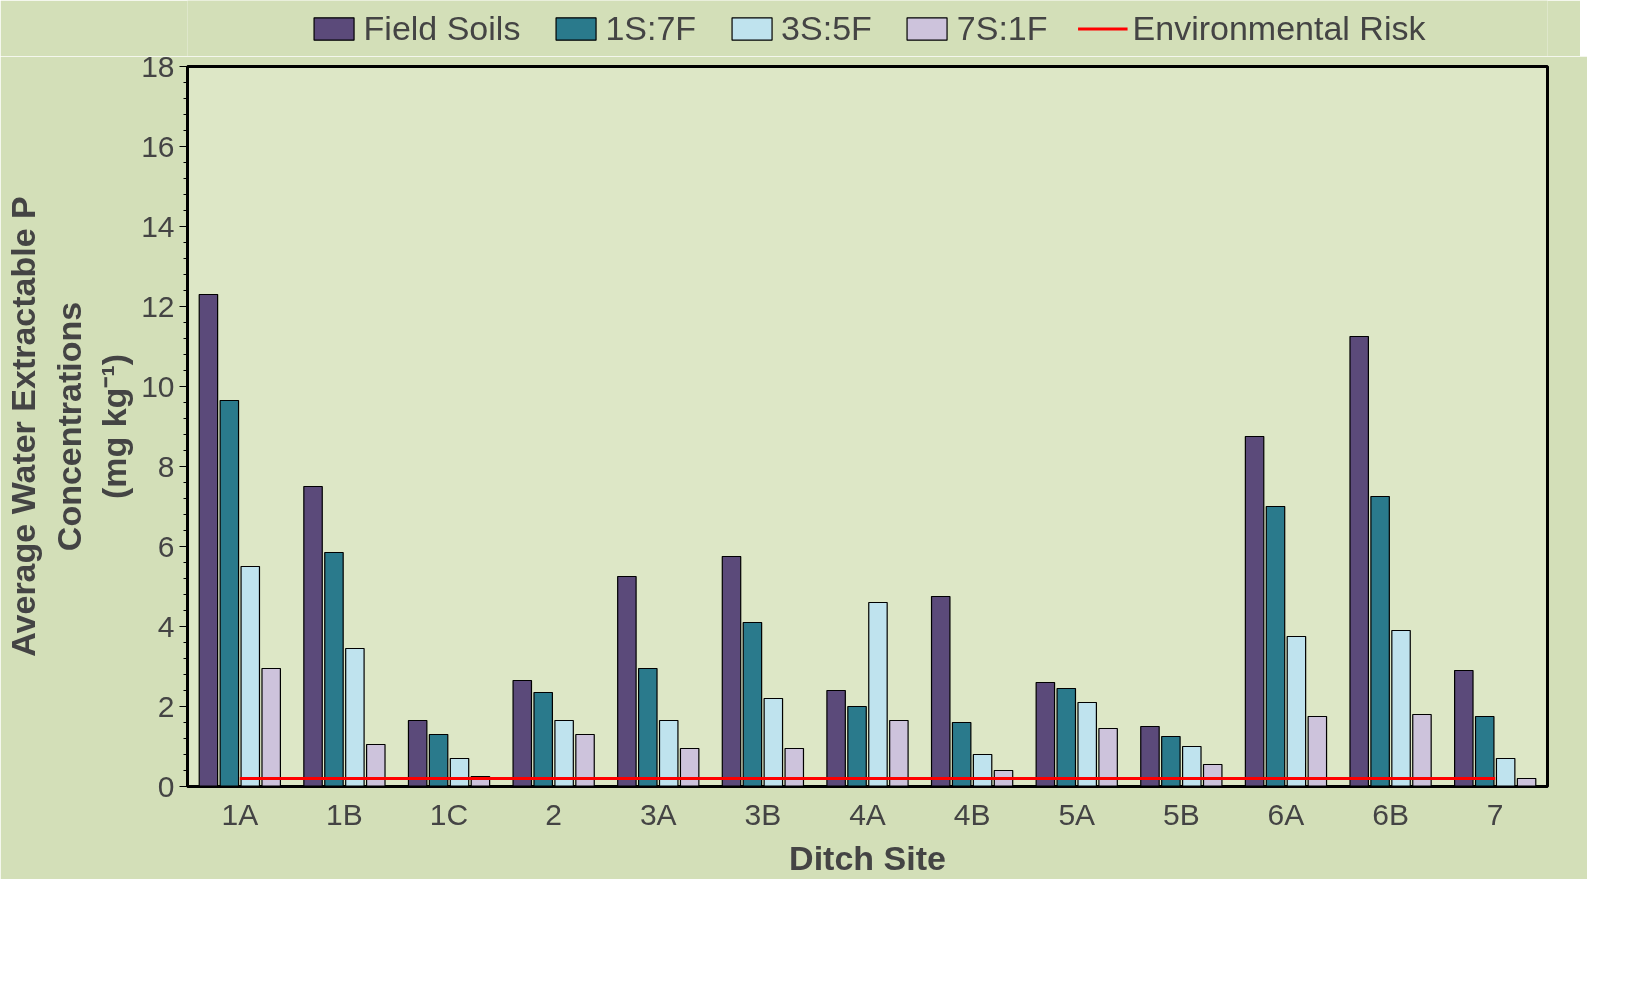 The height and width of the screenshot is (993, 1640). What do you see at coordinates (1495, 814) in the screenshot?
I see `x-tick-label: 7` at bounding box center [1495, 814].